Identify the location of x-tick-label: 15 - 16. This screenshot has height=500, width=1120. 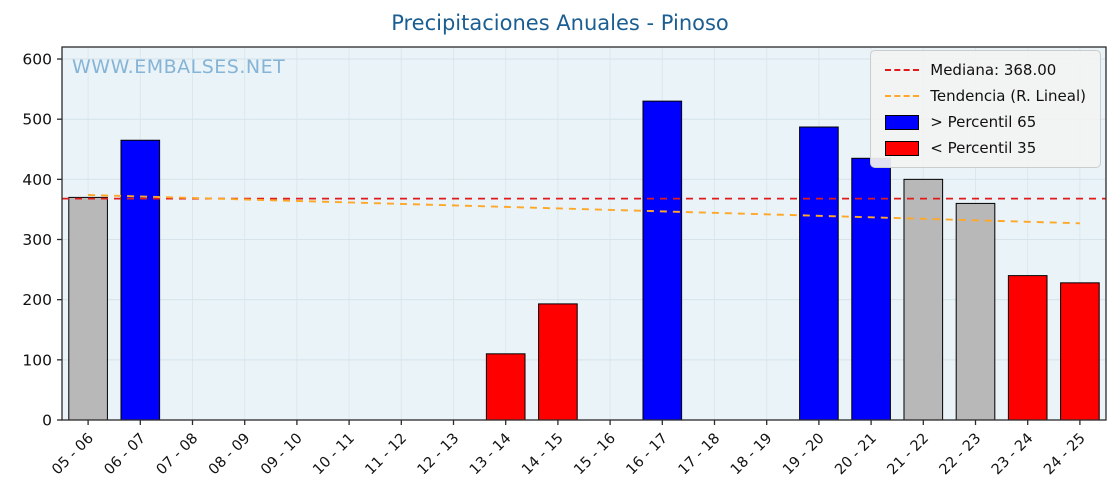
(595, 455).